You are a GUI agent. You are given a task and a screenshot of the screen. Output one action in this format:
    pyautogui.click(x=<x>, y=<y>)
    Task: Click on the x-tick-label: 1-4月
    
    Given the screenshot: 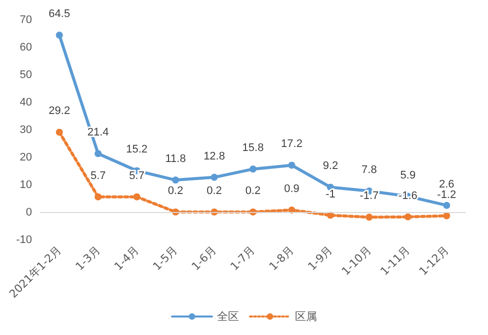 What is the action you would take?
    pyautogui.click(x=127, y=258)
    